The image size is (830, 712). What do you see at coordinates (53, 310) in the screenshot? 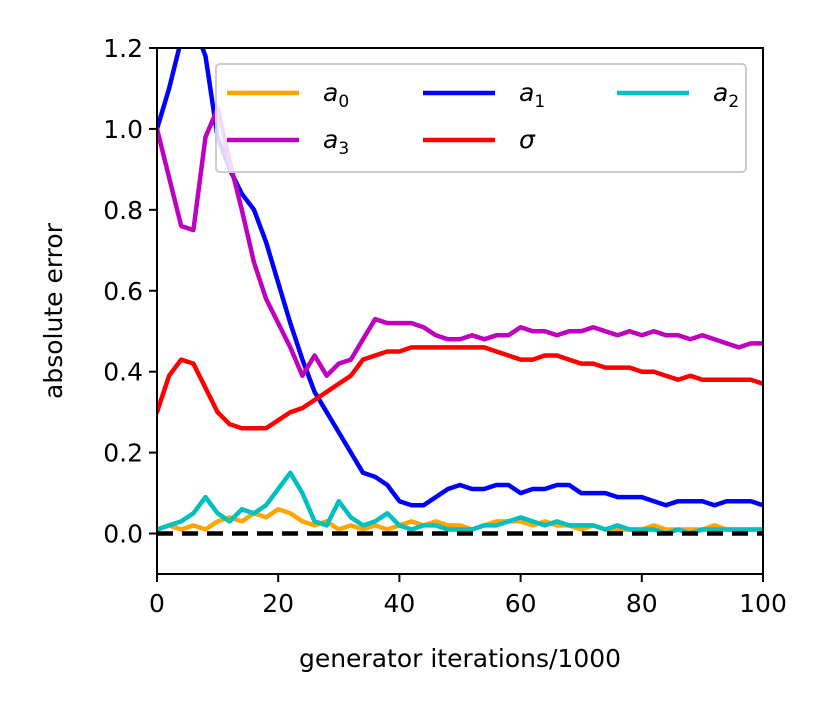
I see `y-axis-label: absolute error` at bounding box center [53, 310].